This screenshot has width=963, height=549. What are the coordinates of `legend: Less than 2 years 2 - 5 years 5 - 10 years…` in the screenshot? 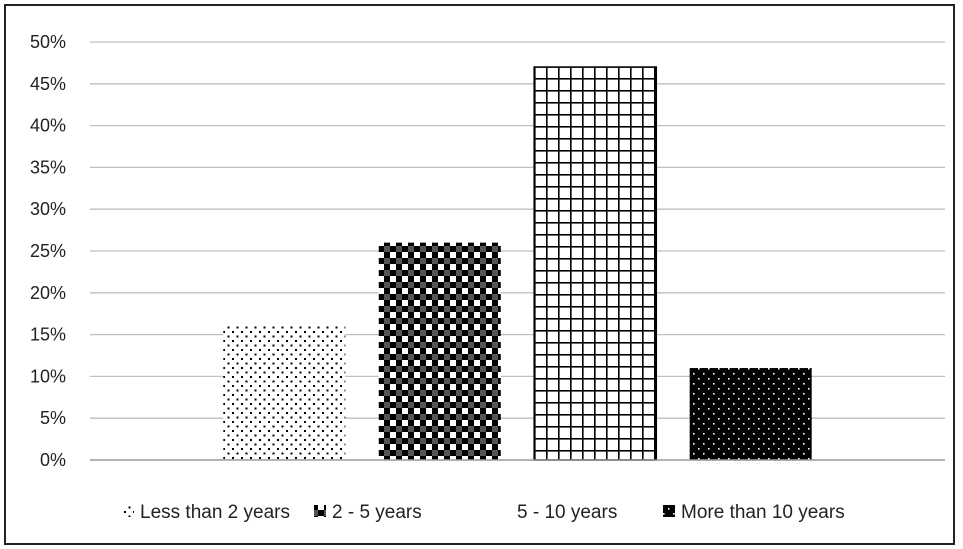 It's located at (483, 512).